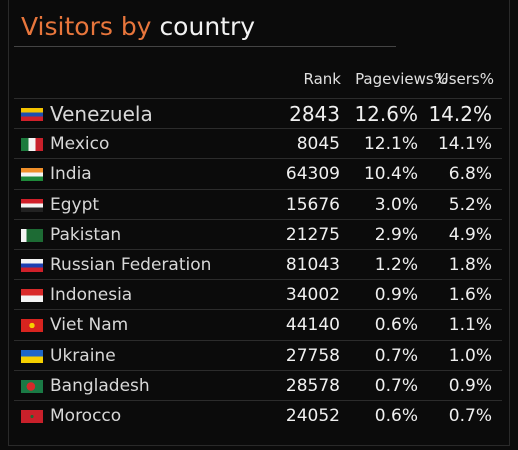  What do you see at coordinates (258, 173) in the screenshot?
I see `table-row: India 64309 10.4% 6.8%` at bounding box center [258, 173].